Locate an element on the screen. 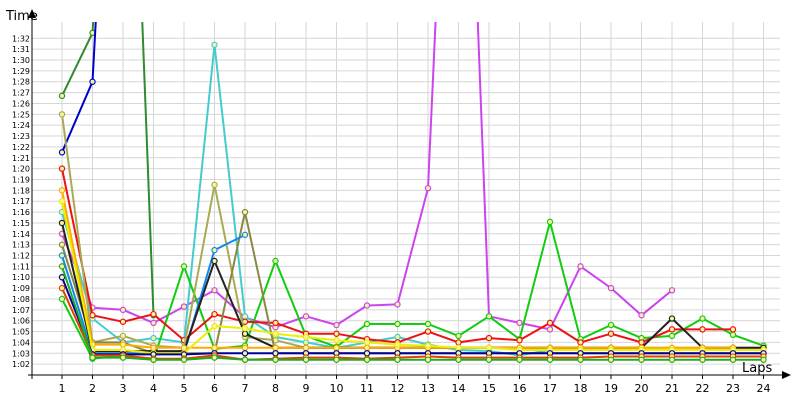 Image resolution: width=800 pixels, height=400 pixels. y-tick-label: 1:30 is located at coordinates (21, 60).